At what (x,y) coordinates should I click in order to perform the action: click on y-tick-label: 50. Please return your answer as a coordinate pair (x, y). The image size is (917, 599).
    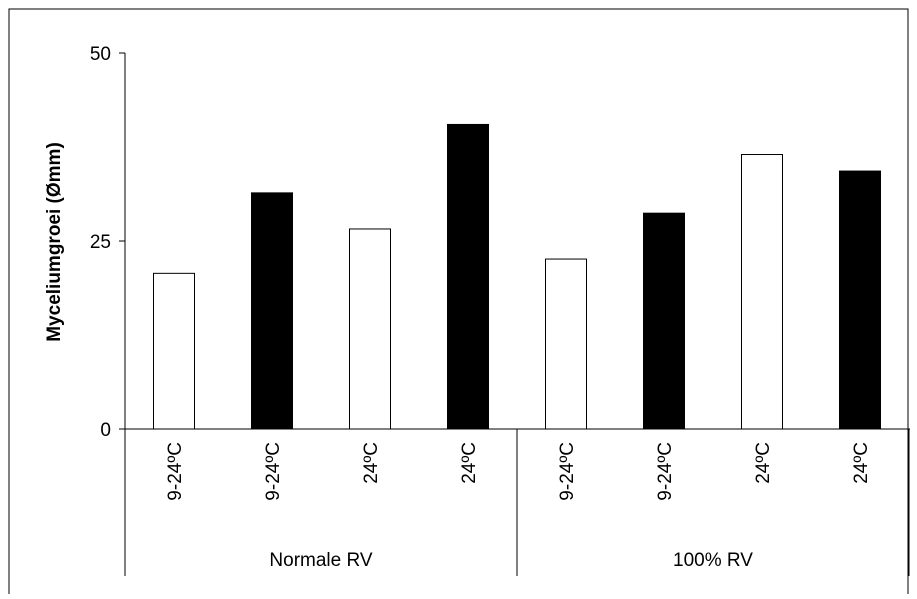
    Looking at the image, I should click on (100, 54).